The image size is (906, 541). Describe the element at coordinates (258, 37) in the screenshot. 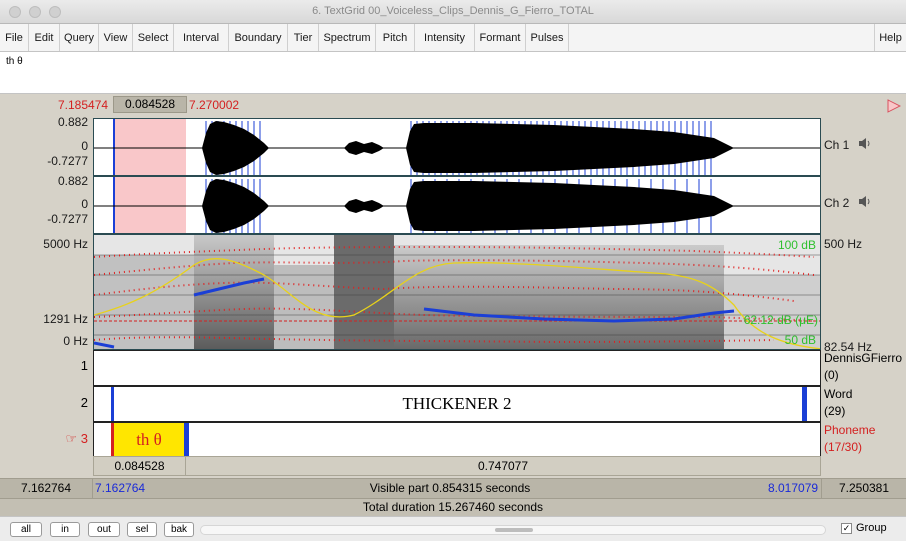

I see `menu-boundary: Boundary` at that location.